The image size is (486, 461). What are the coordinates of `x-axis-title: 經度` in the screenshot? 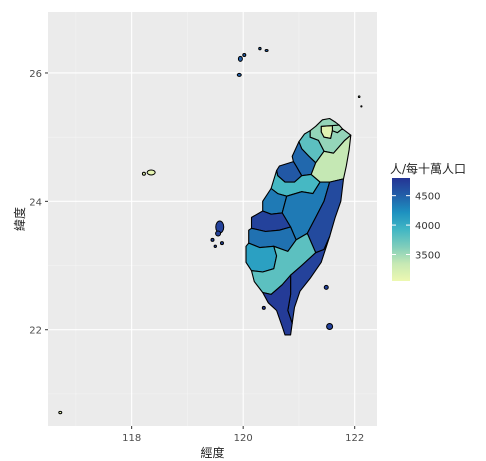 It's located at (212, 452).